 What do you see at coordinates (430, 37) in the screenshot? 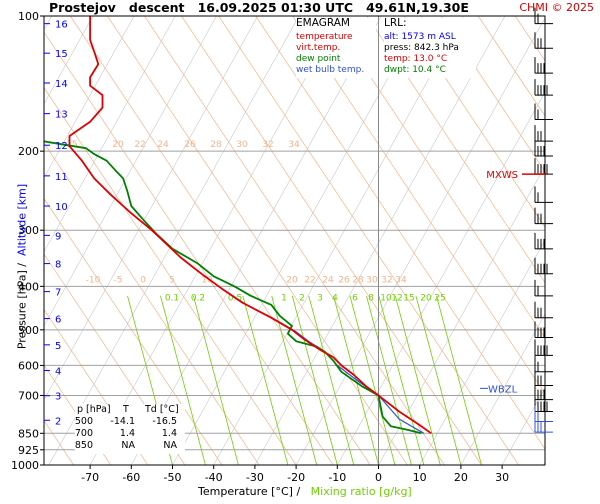
I see `lrl-alt: alt: 1573 m ASL` at bounding box center [430, 37].